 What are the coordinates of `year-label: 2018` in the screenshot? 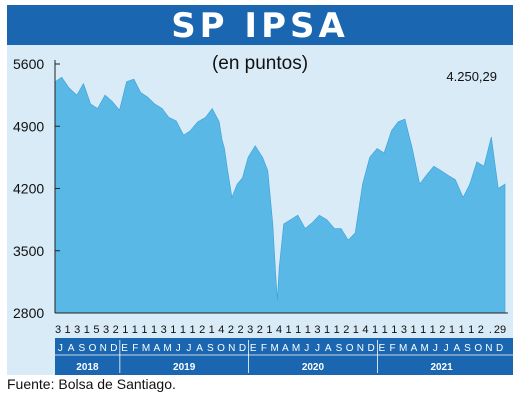 It's located at (87, 367).